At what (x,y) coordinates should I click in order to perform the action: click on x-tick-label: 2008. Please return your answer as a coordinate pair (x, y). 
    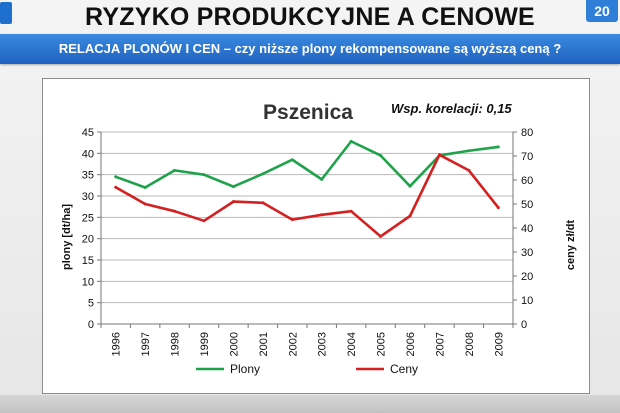
    Looking at the image, I should click on (470, 344).